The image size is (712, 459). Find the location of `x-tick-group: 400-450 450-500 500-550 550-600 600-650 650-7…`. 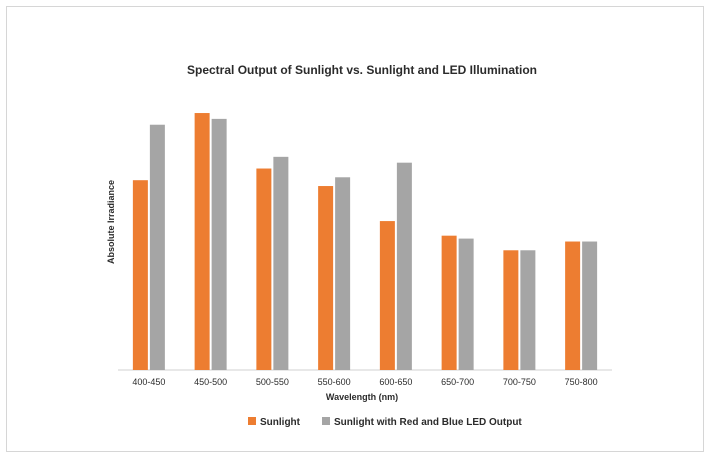

x-tick-group: 400-450 450-500 500-550 550-600 600-650 650-7… is located at coordinates (364, 382).